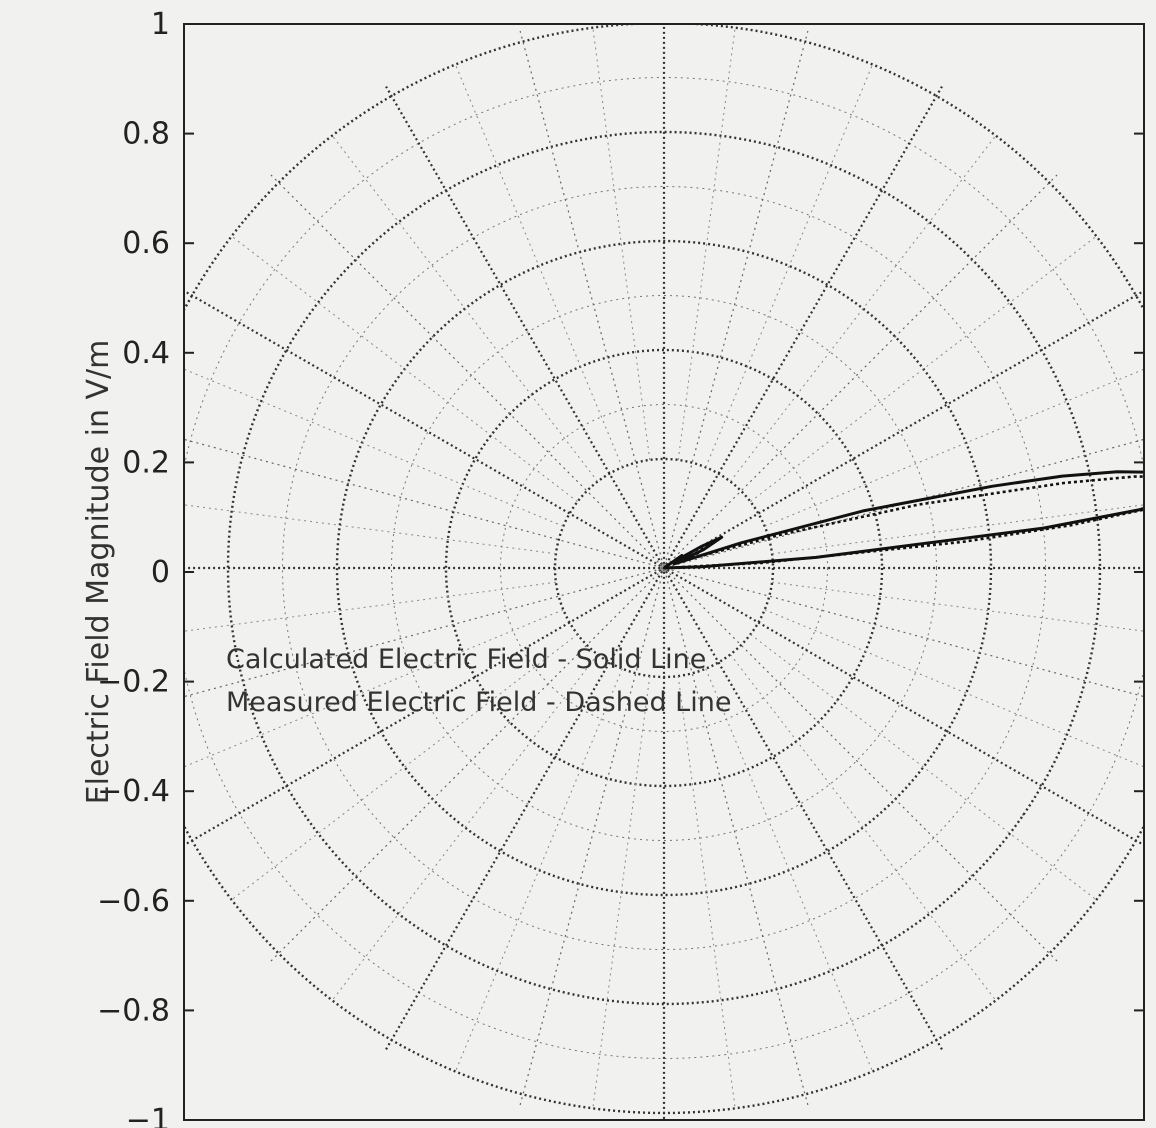 Image resolution: width=1156 pixels, height=1128 pixels. I want to click on minor-spoke-22.5-1, so click(374, 688).